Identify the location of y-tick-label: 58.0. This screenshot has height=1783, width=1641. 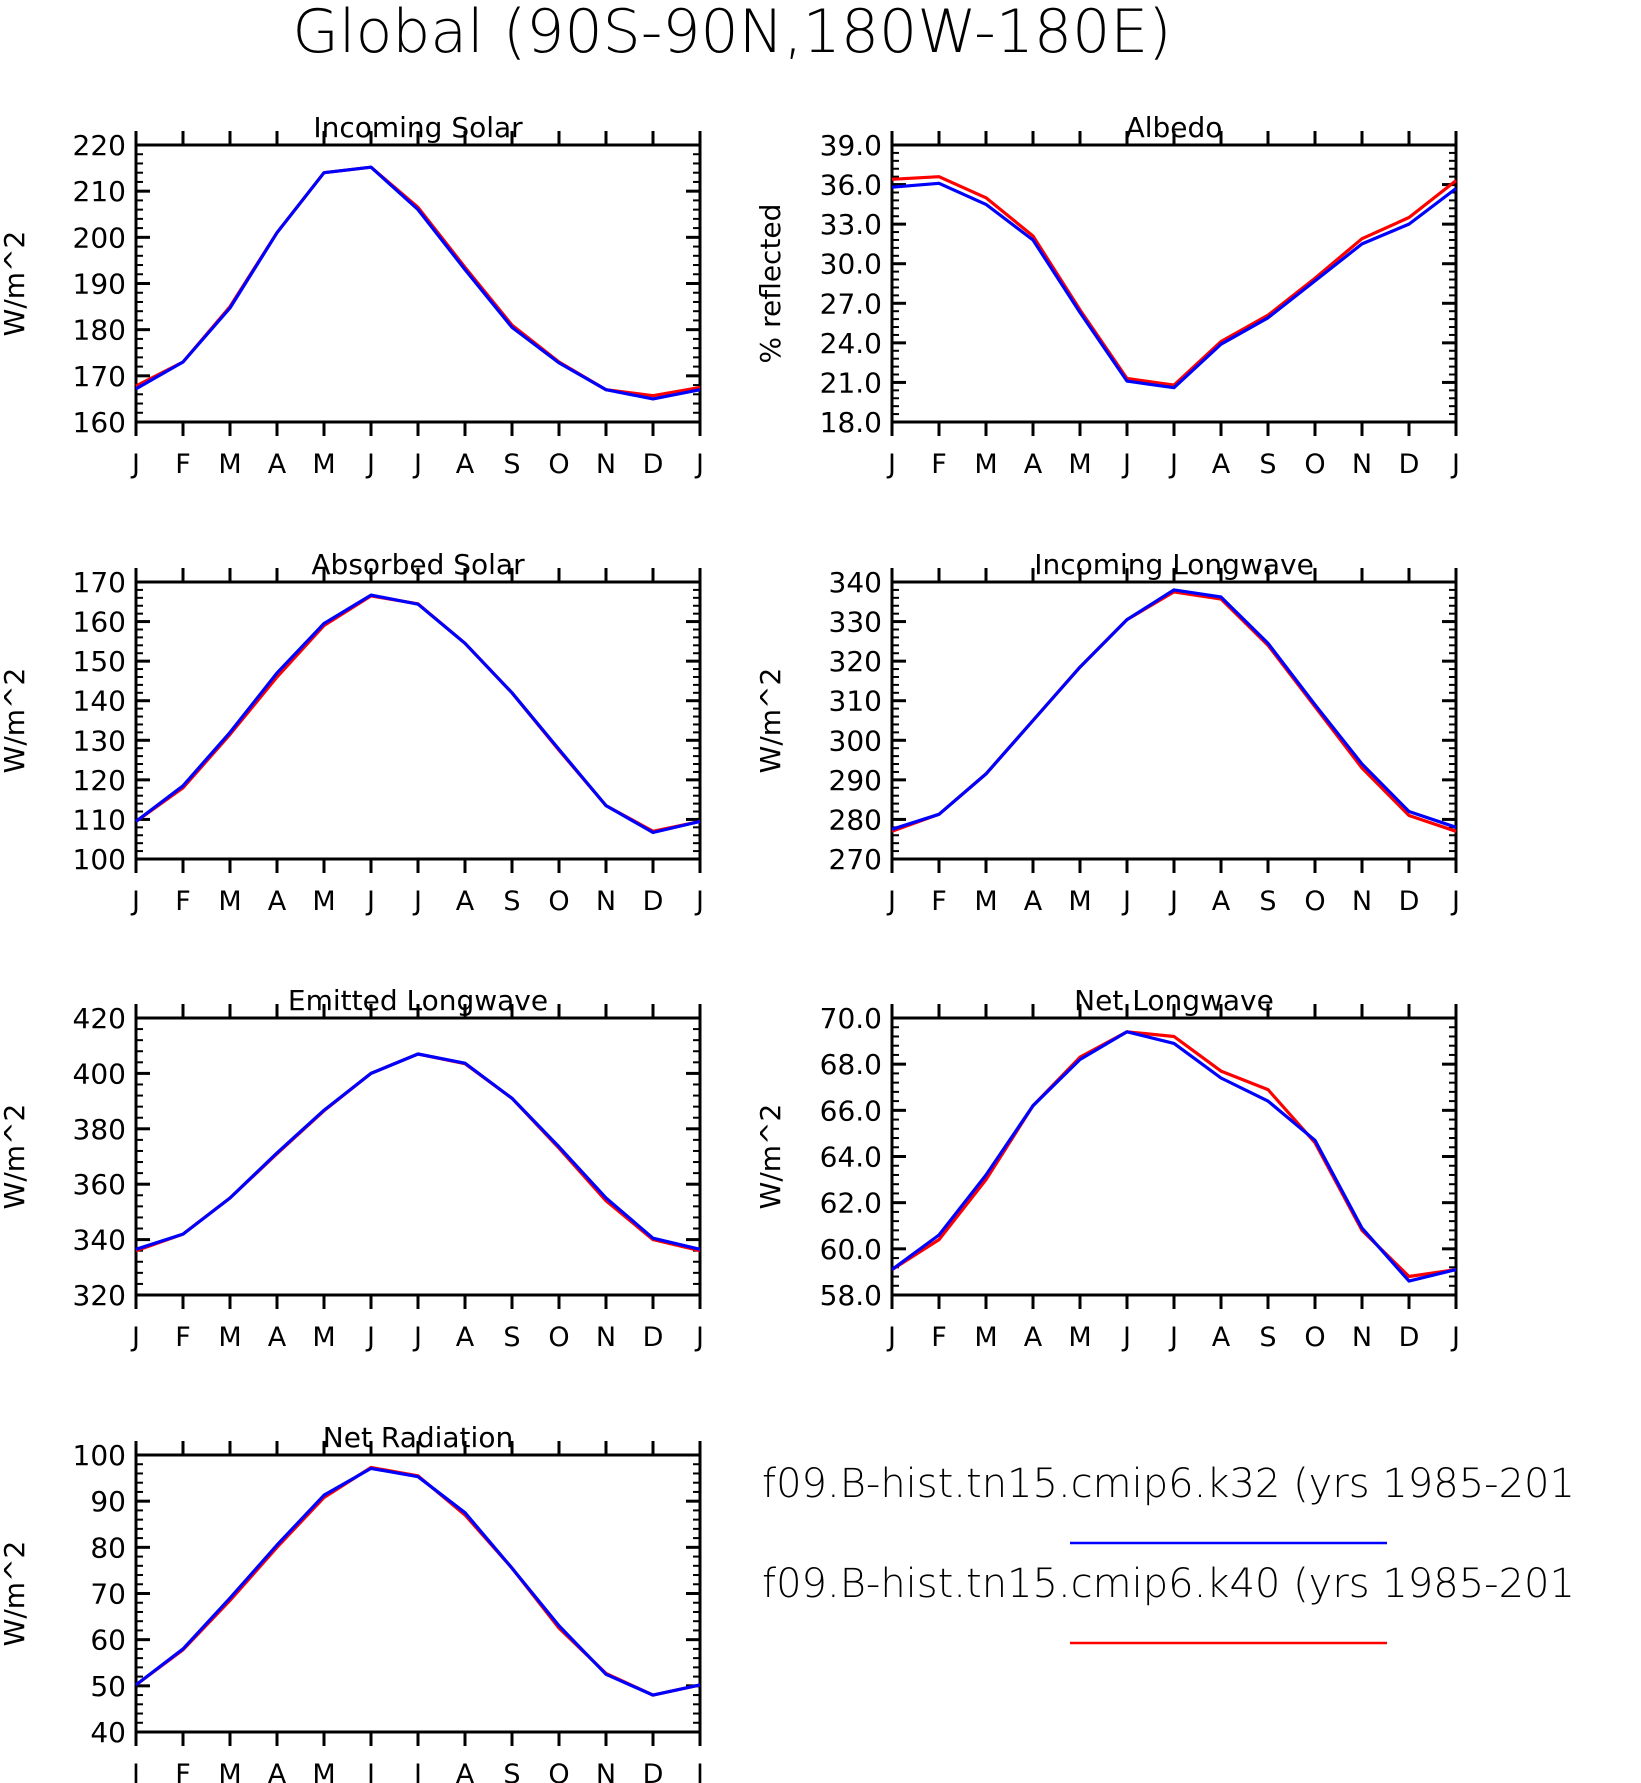
(851, 1295).